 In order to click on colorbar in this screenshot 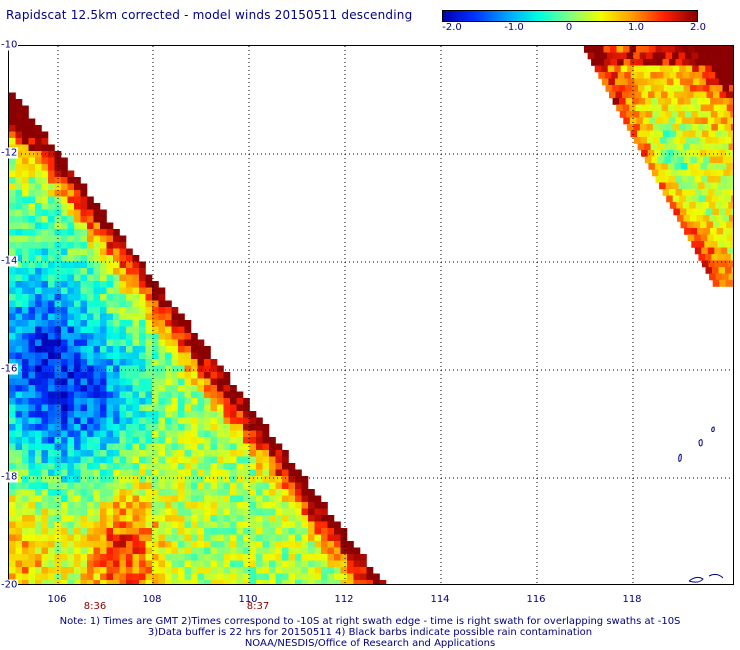, I will do `click(570, 16)`.